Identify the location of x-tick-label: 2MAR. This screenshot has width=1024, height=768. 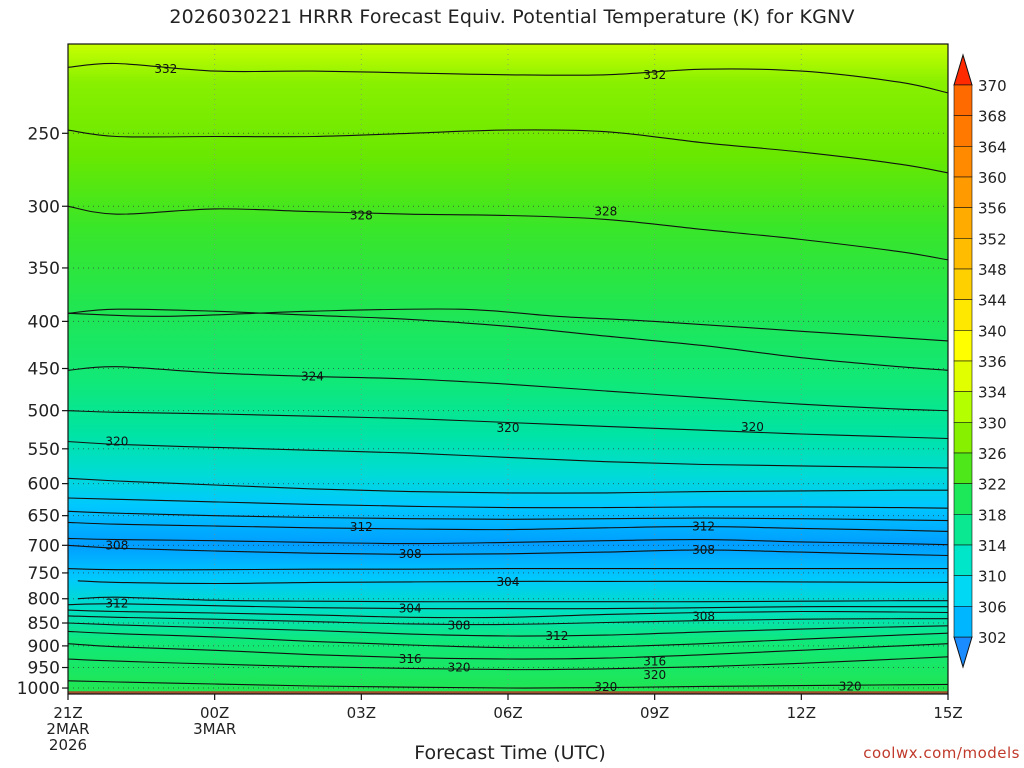
(67, 729).